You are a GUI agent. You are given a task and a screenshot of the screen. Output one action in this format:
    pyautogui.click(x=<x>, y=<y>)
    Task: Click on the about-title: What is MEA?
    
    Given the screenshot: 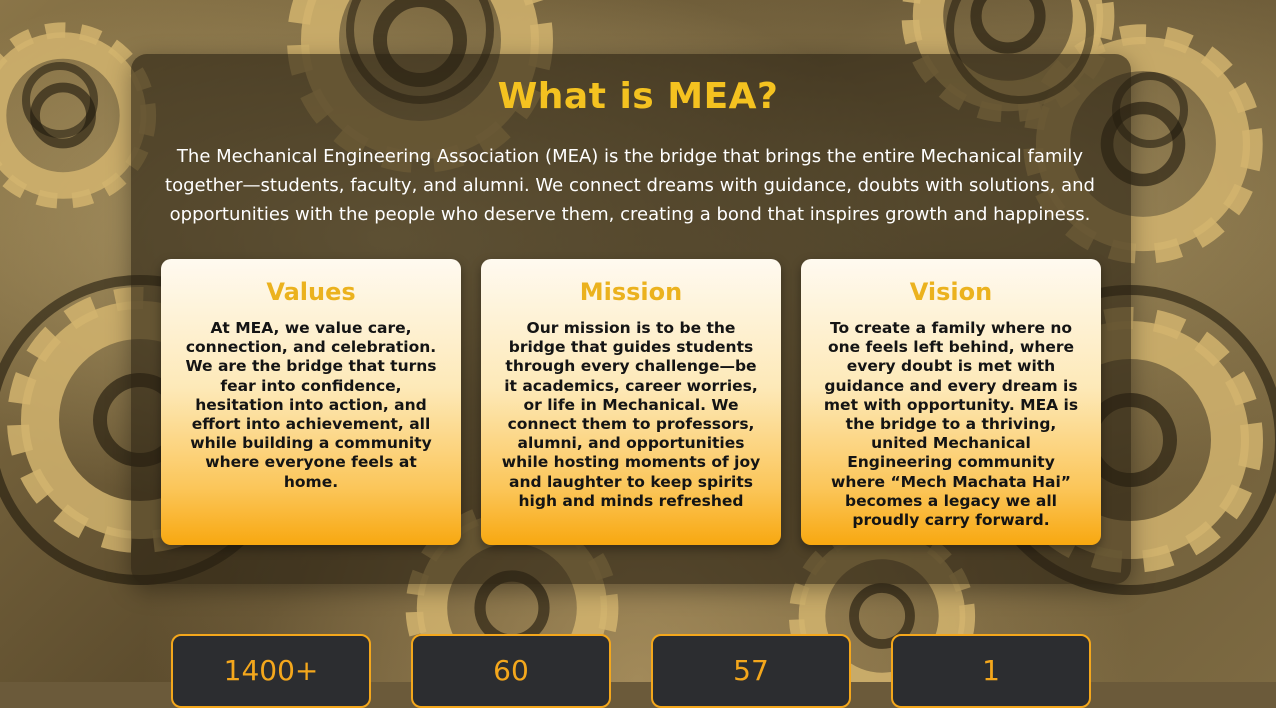 What is the action you would take?
    pyautogui.click(x=638, y=96)
    